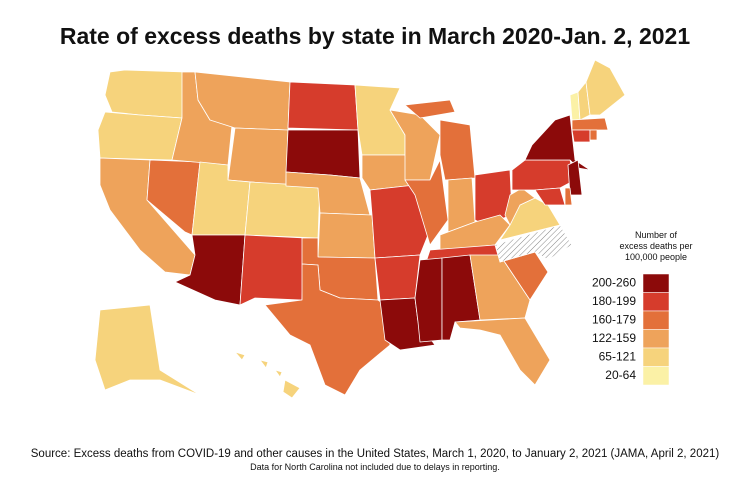 The height and width of the screenshot is (500, 750). Describe the element at coordinates (618, 357) in the screenshot. I see `legend-label: 65-121` at that location.